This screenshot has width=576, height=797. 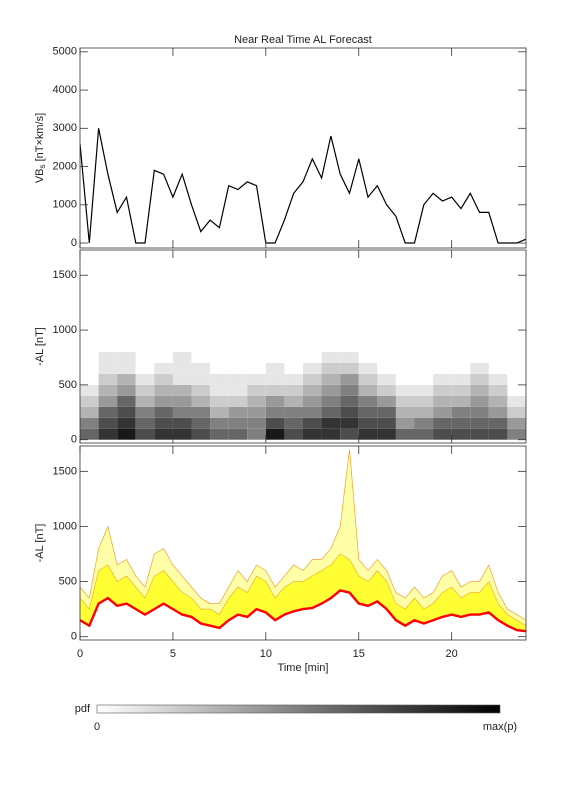 What do you see at coordinates (68, 385) in the screenshot?
I see `y-tick-label: 500` at bounding box center [68, 385].